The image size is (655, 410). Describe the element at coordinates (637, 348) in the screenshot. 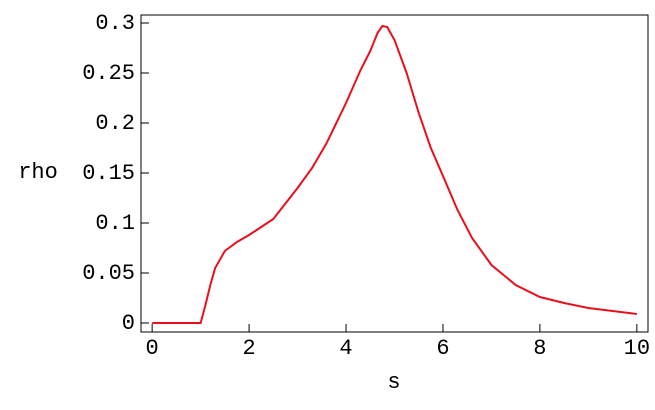

I see `x-tick-label: 10` at that location.